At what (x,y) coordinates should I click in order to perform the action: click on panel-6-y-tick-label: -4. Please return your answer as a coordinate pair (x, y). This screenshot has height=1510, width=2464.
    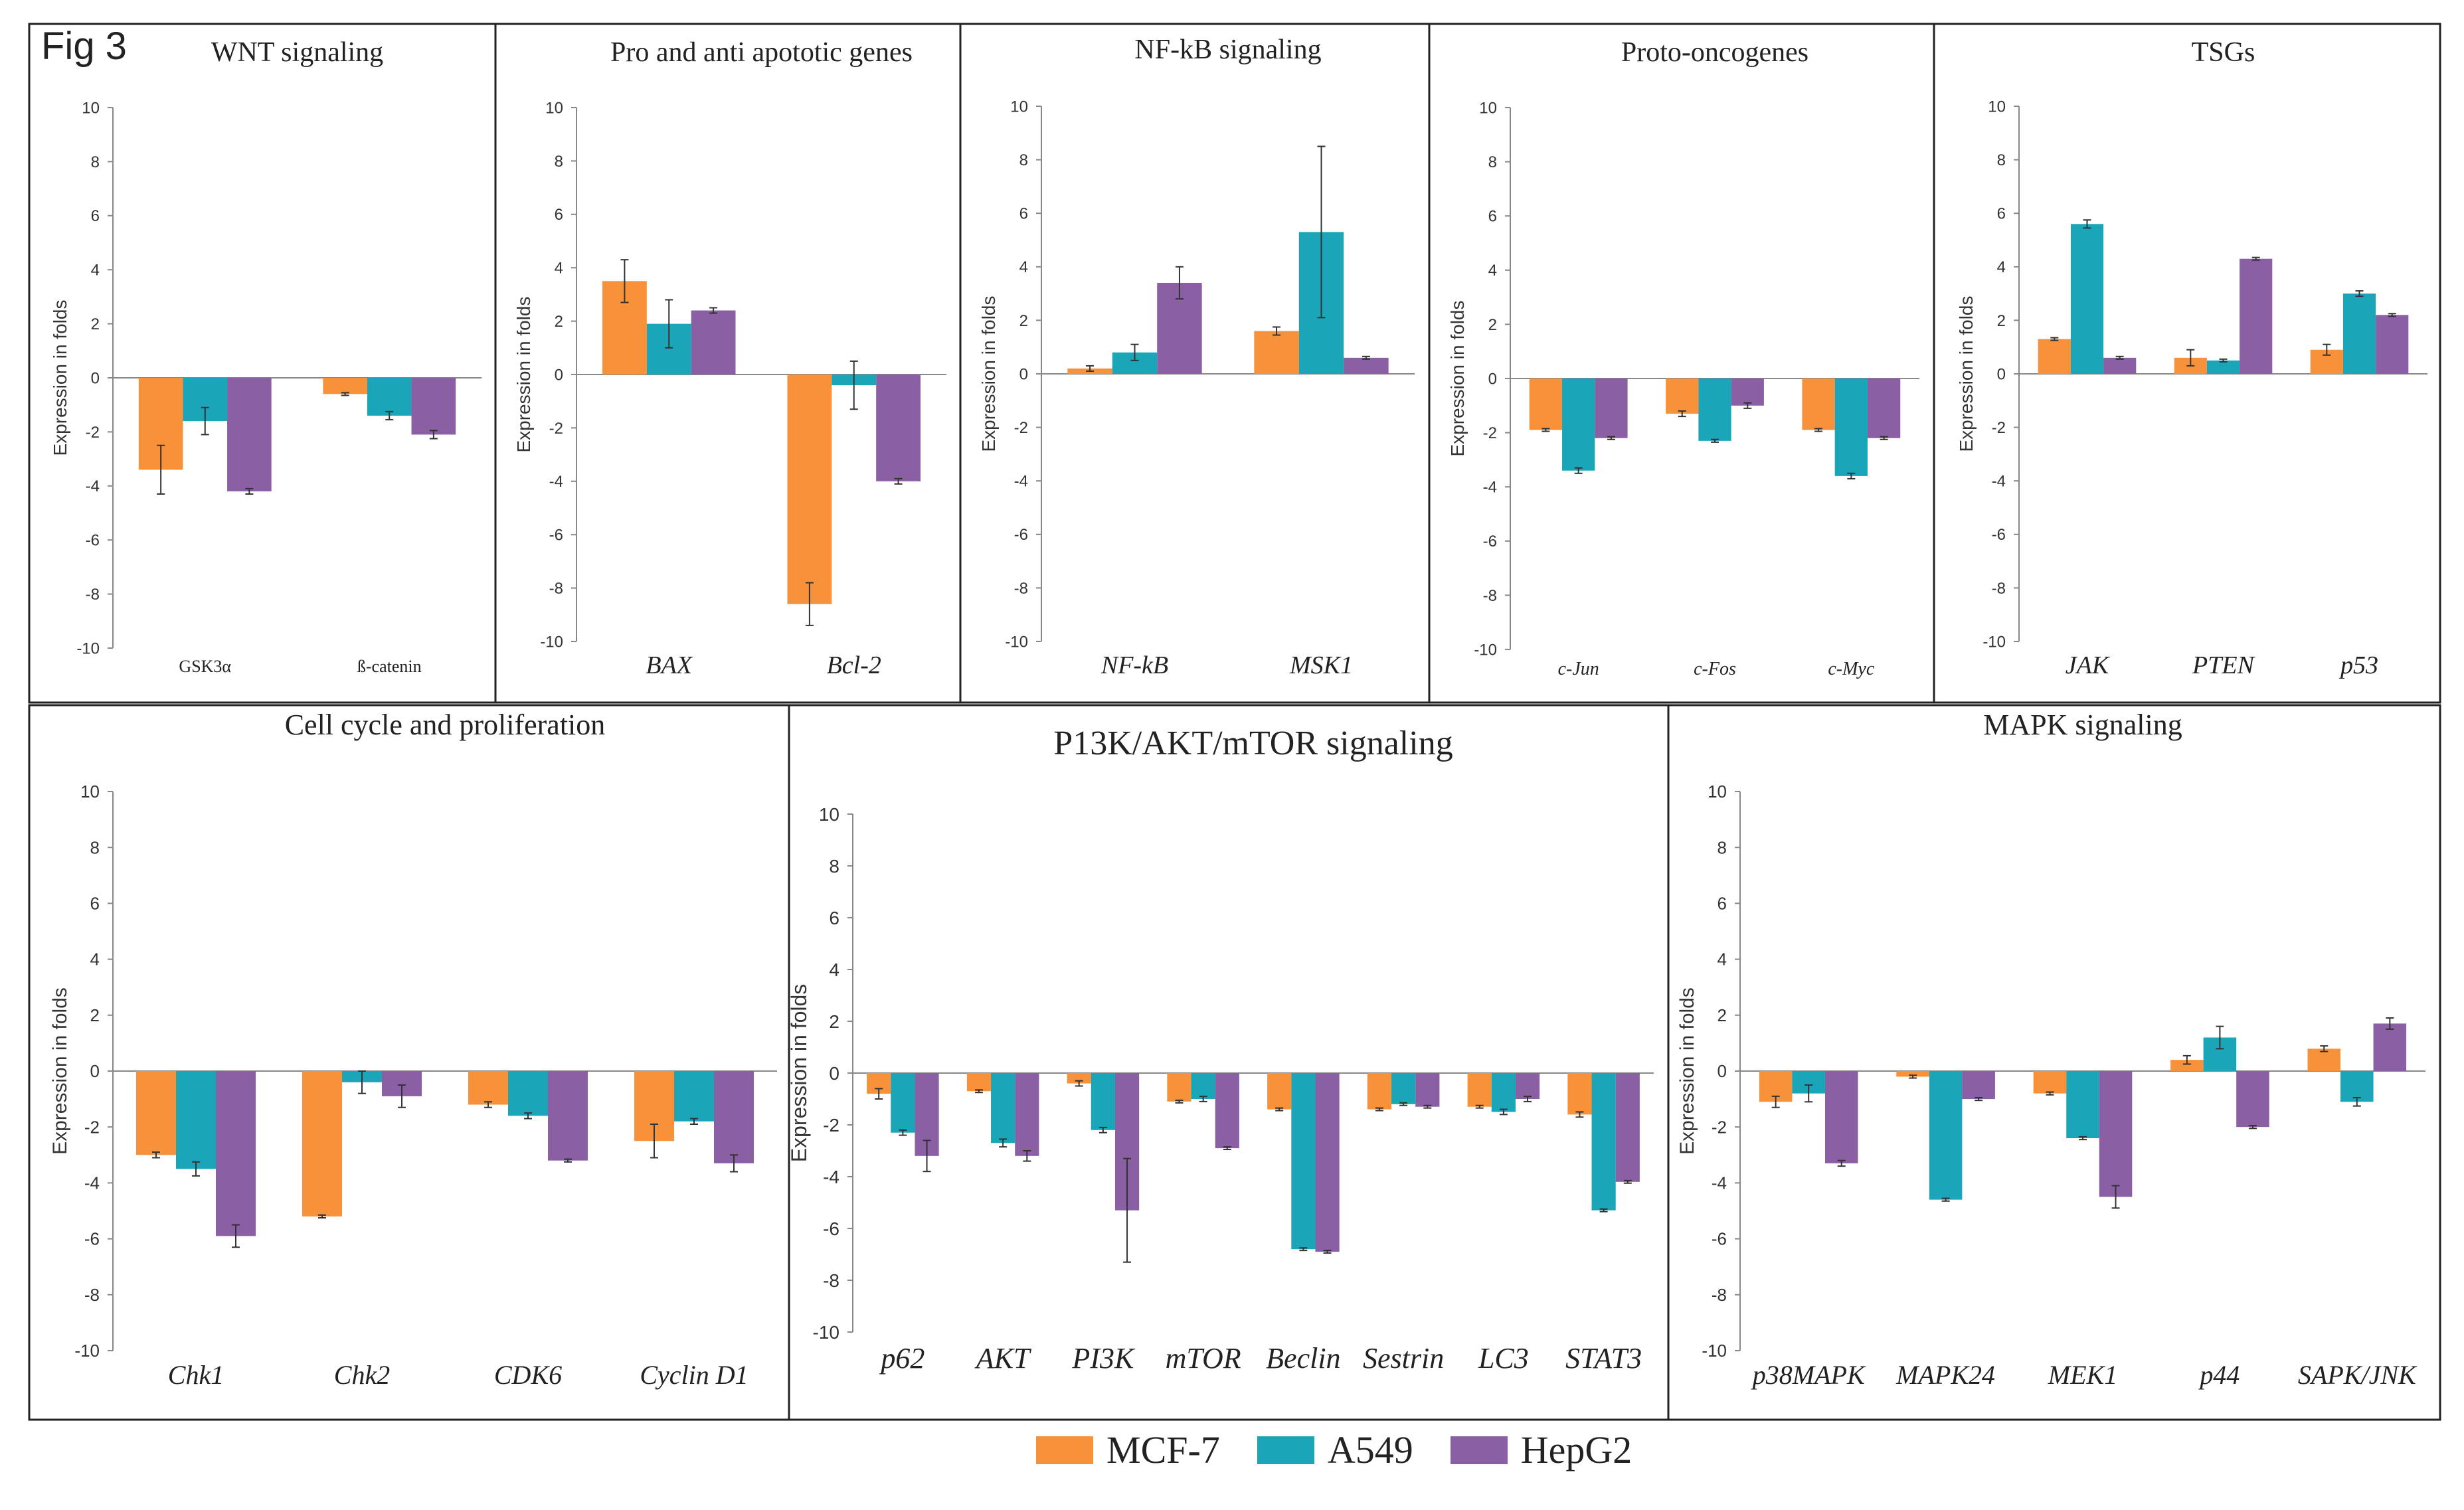
    Looking at the image, I should click on (92, 1183).